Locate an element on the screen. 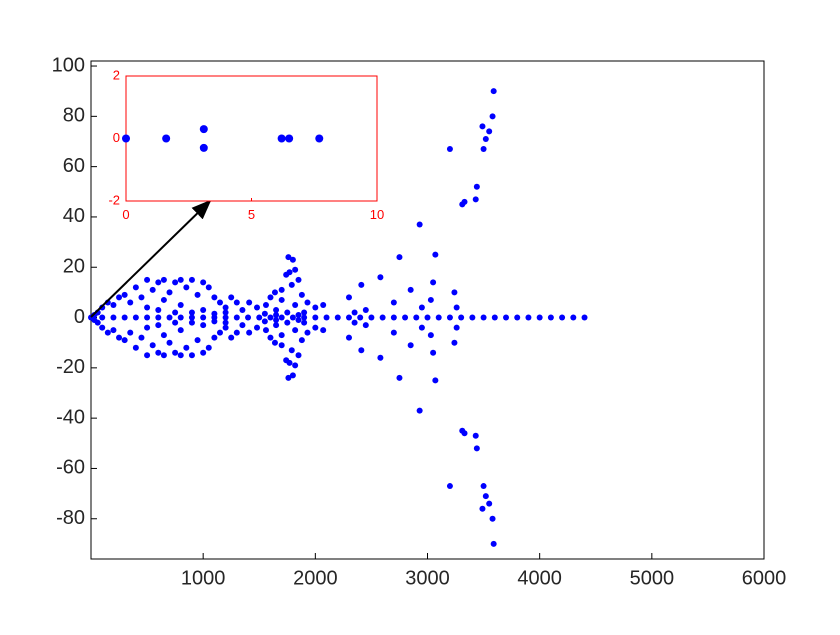 This screenshot has height=635, width=840. y-tick-label: -80 is located at coordinates (70, 518).